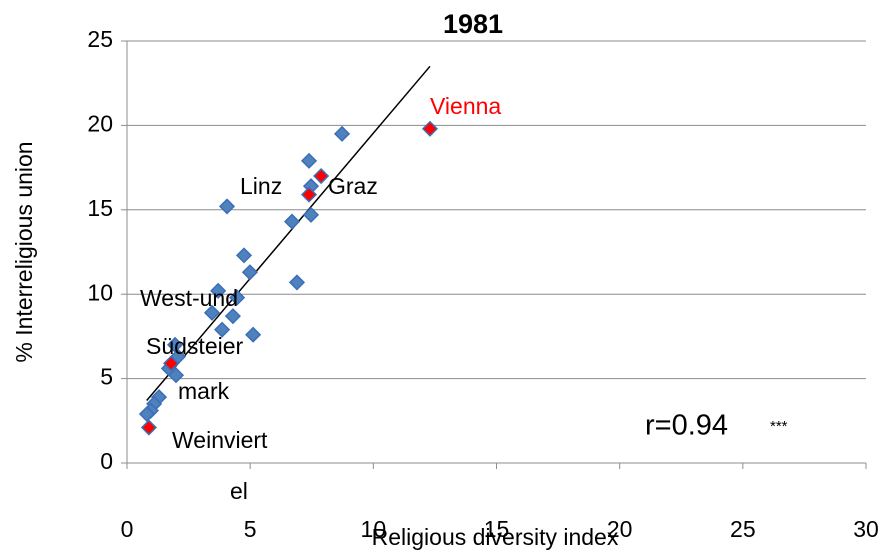 This screenshot has width=894, height=554. Describe the element at coordinates (100, 39) in the screenshot. I see `y-tick-label: 25` at that location.